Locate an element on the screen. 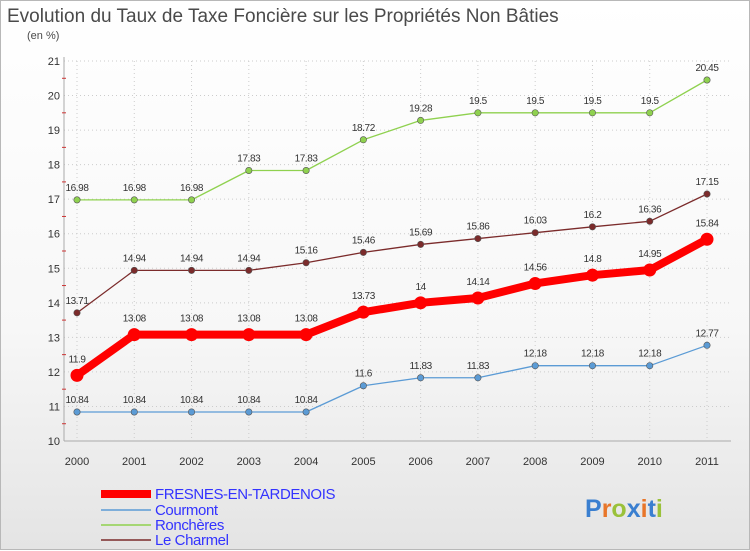  brand-letter: r is located at coordinates (607, 509).